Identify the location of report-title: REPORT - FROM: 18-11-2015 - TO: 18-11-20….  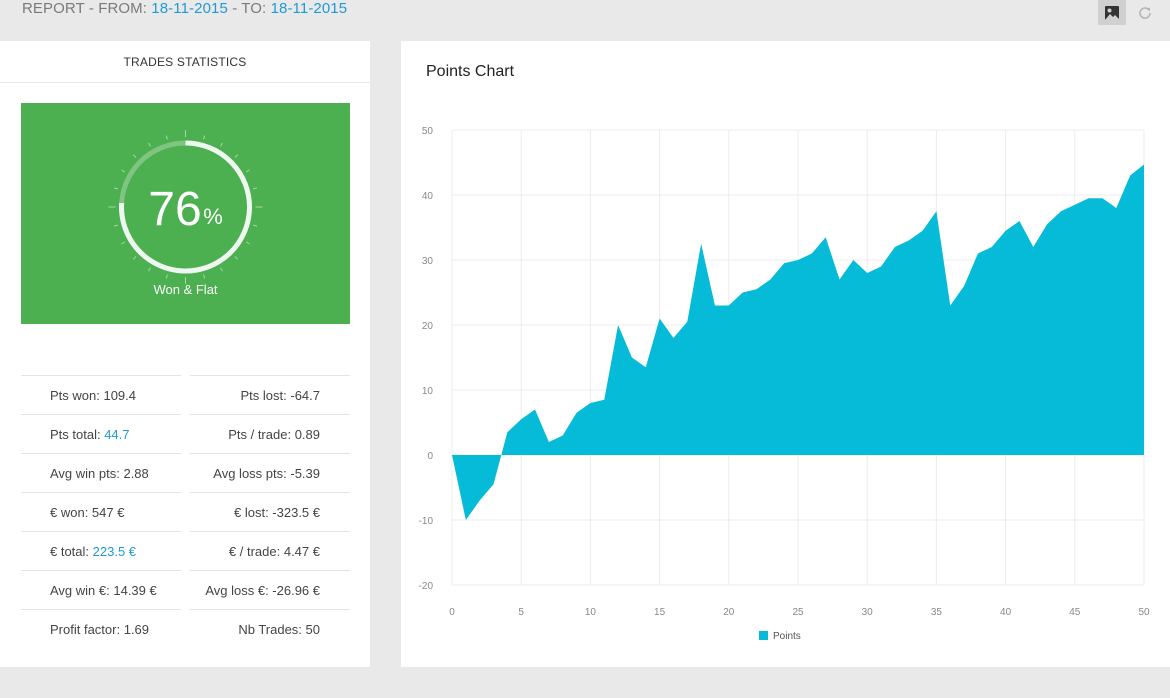
(184, 8).